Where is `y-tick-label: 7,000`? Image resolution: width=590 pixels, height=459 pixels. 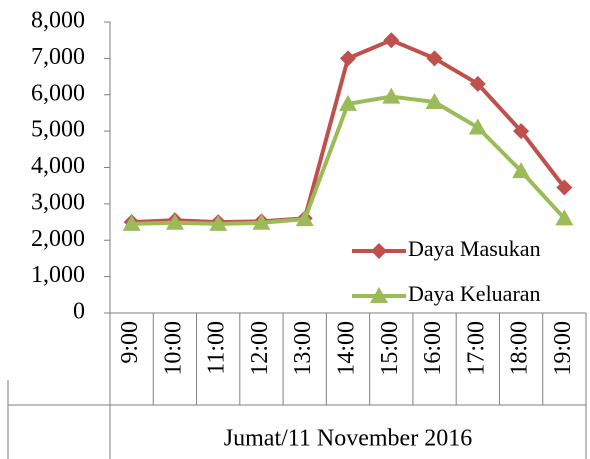
y-tick-label: 7,000 is located at coordinates (58, 57).